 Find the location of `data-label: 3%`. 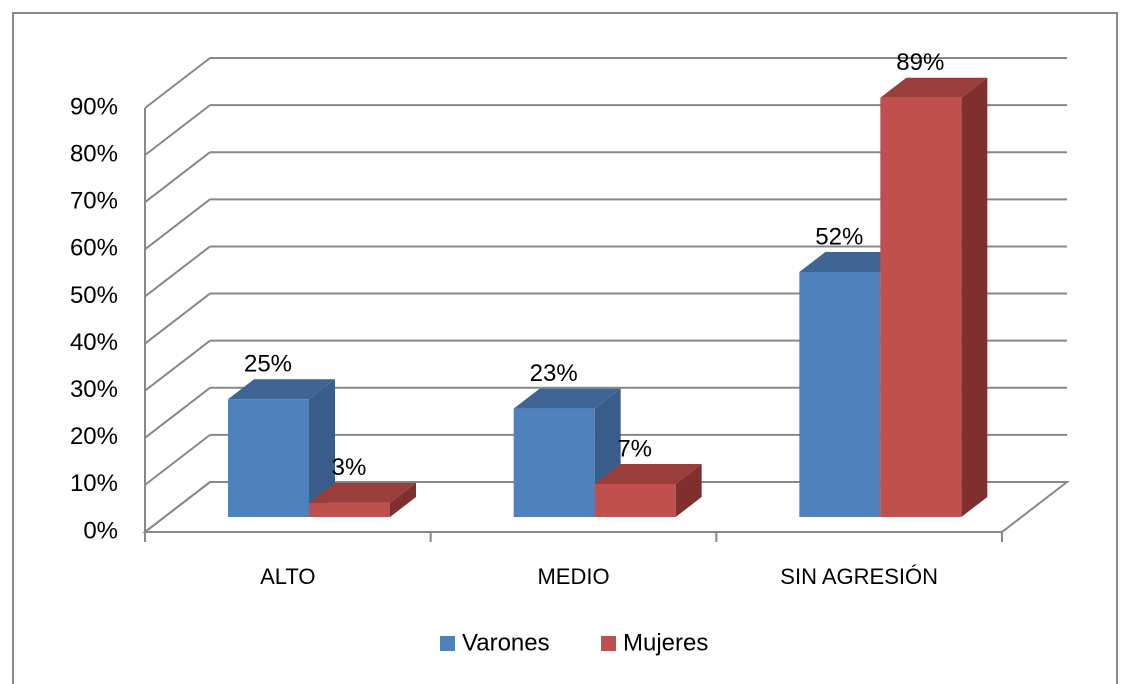

data-label: 3% is located at coordinates (349, 467).